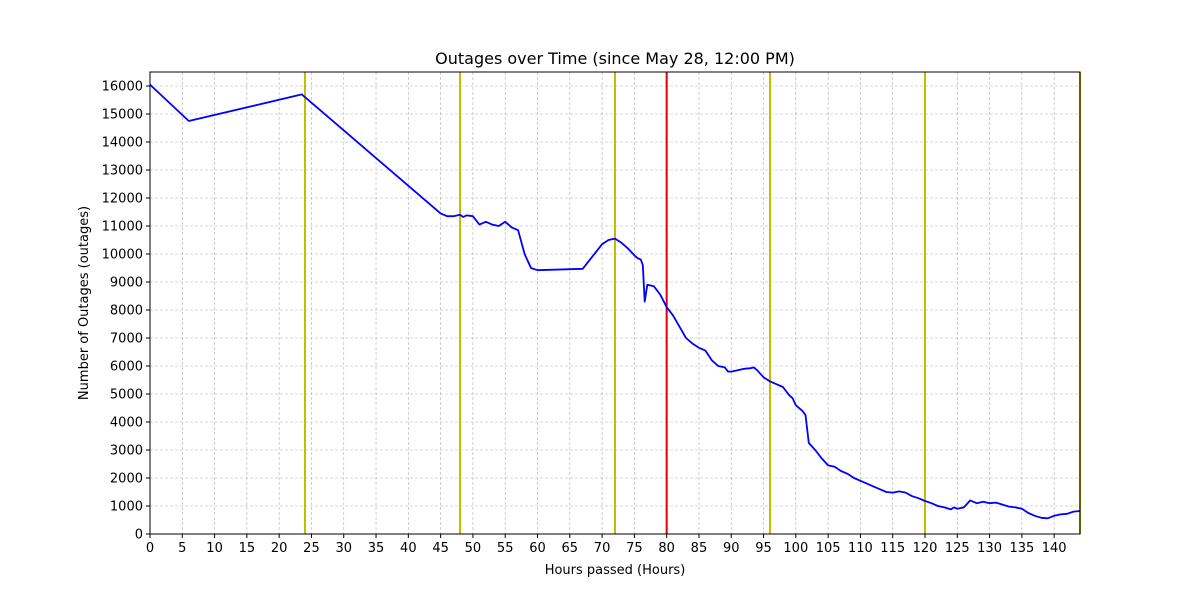 This screenshot has height=600, width=1200. I want to click on x-tick-label: 40, so click(408, 548).